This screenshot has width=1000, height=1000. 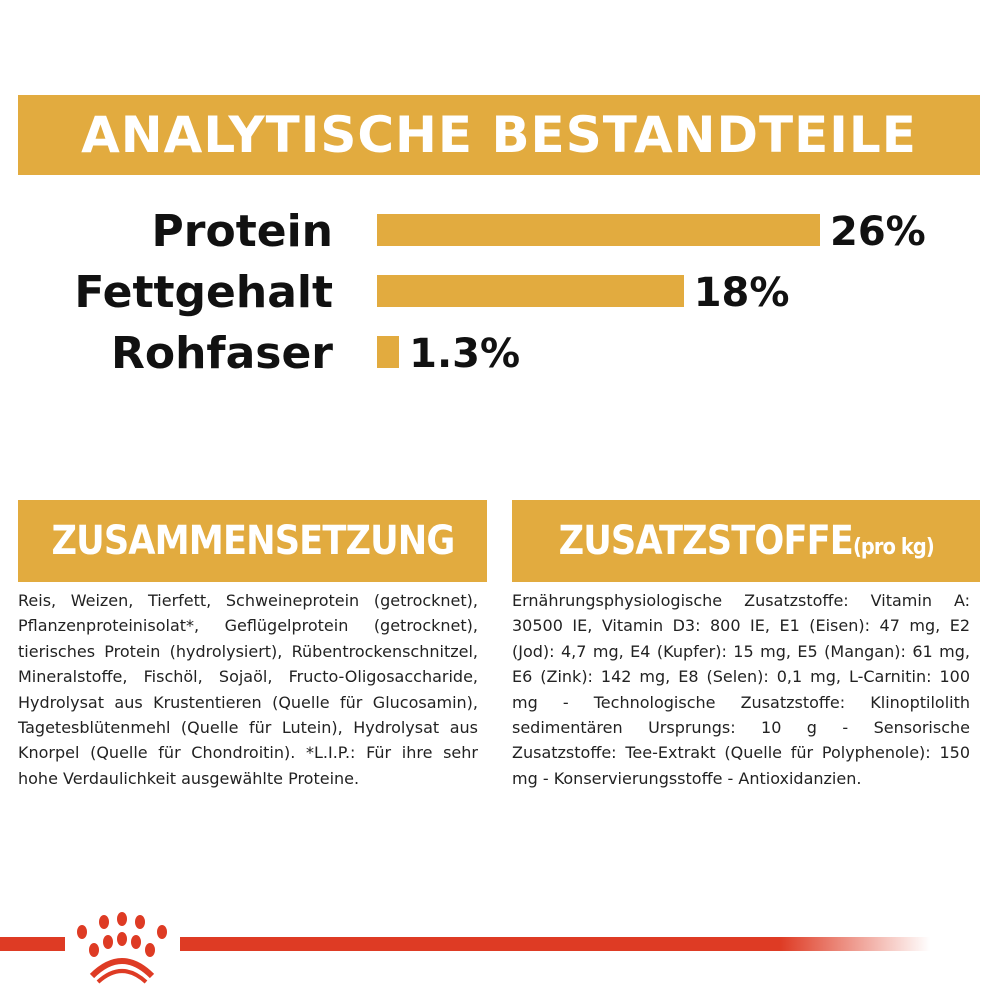 What do you see at coordinates (222, 353) in the screenshot?
I see `analytics-label: Rohfaser` at bounding box center [222, 353].